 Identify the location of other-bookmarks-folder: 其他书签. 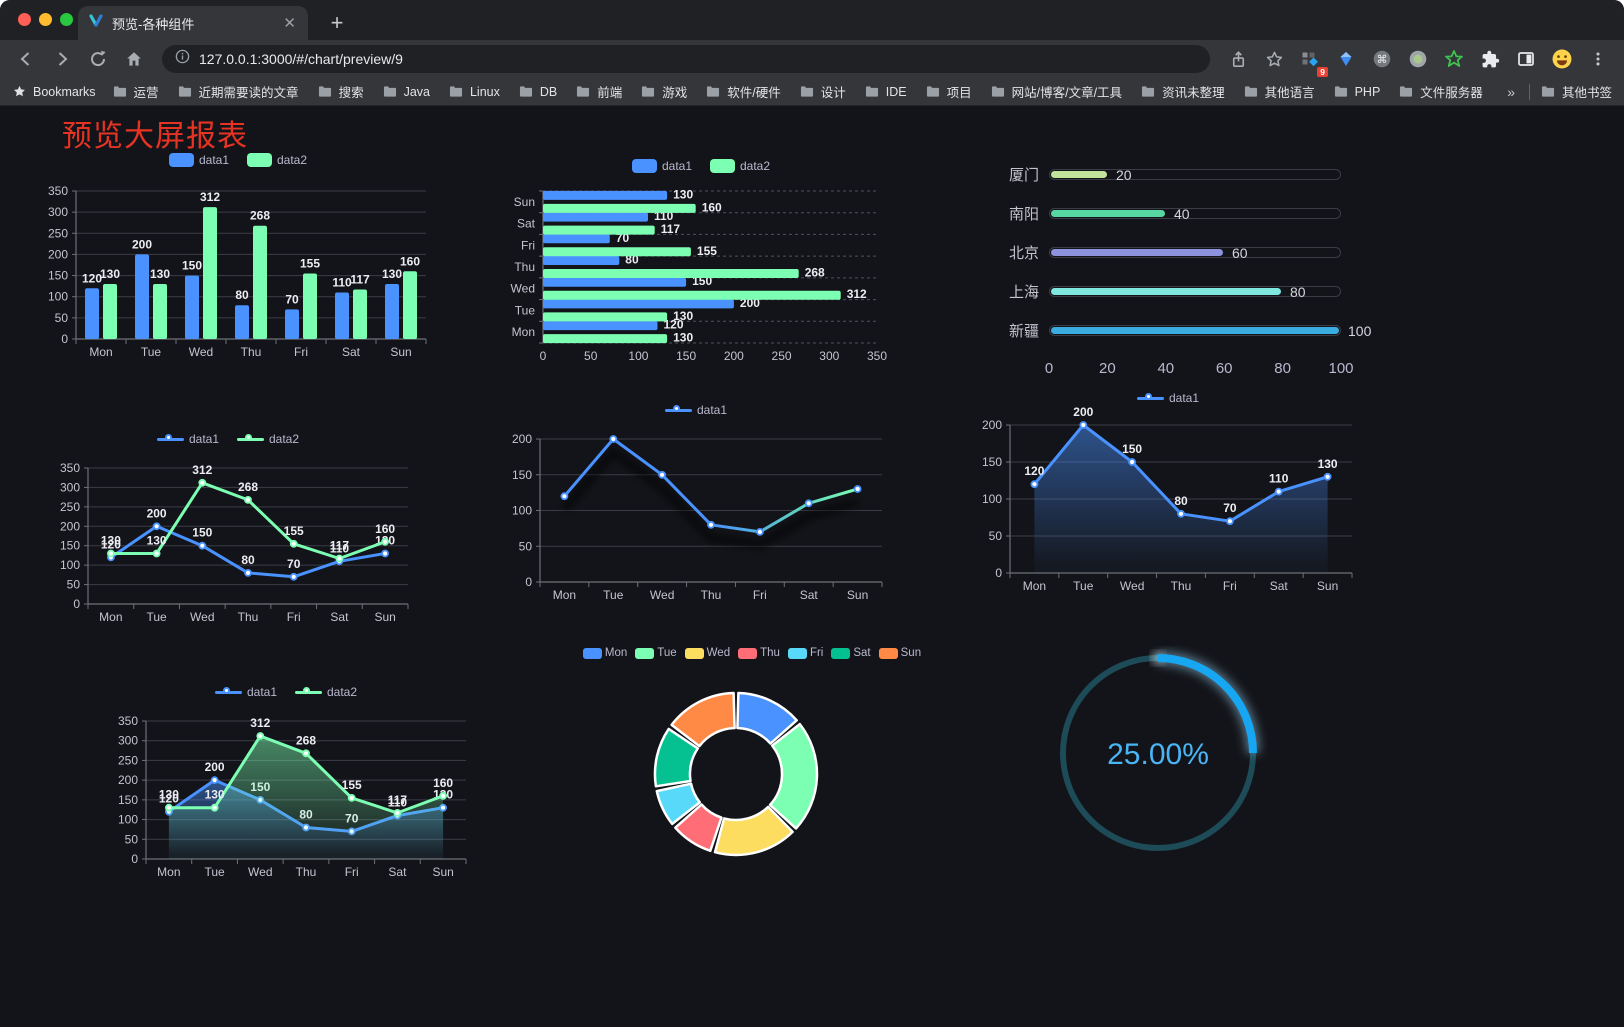
(1576, 91).